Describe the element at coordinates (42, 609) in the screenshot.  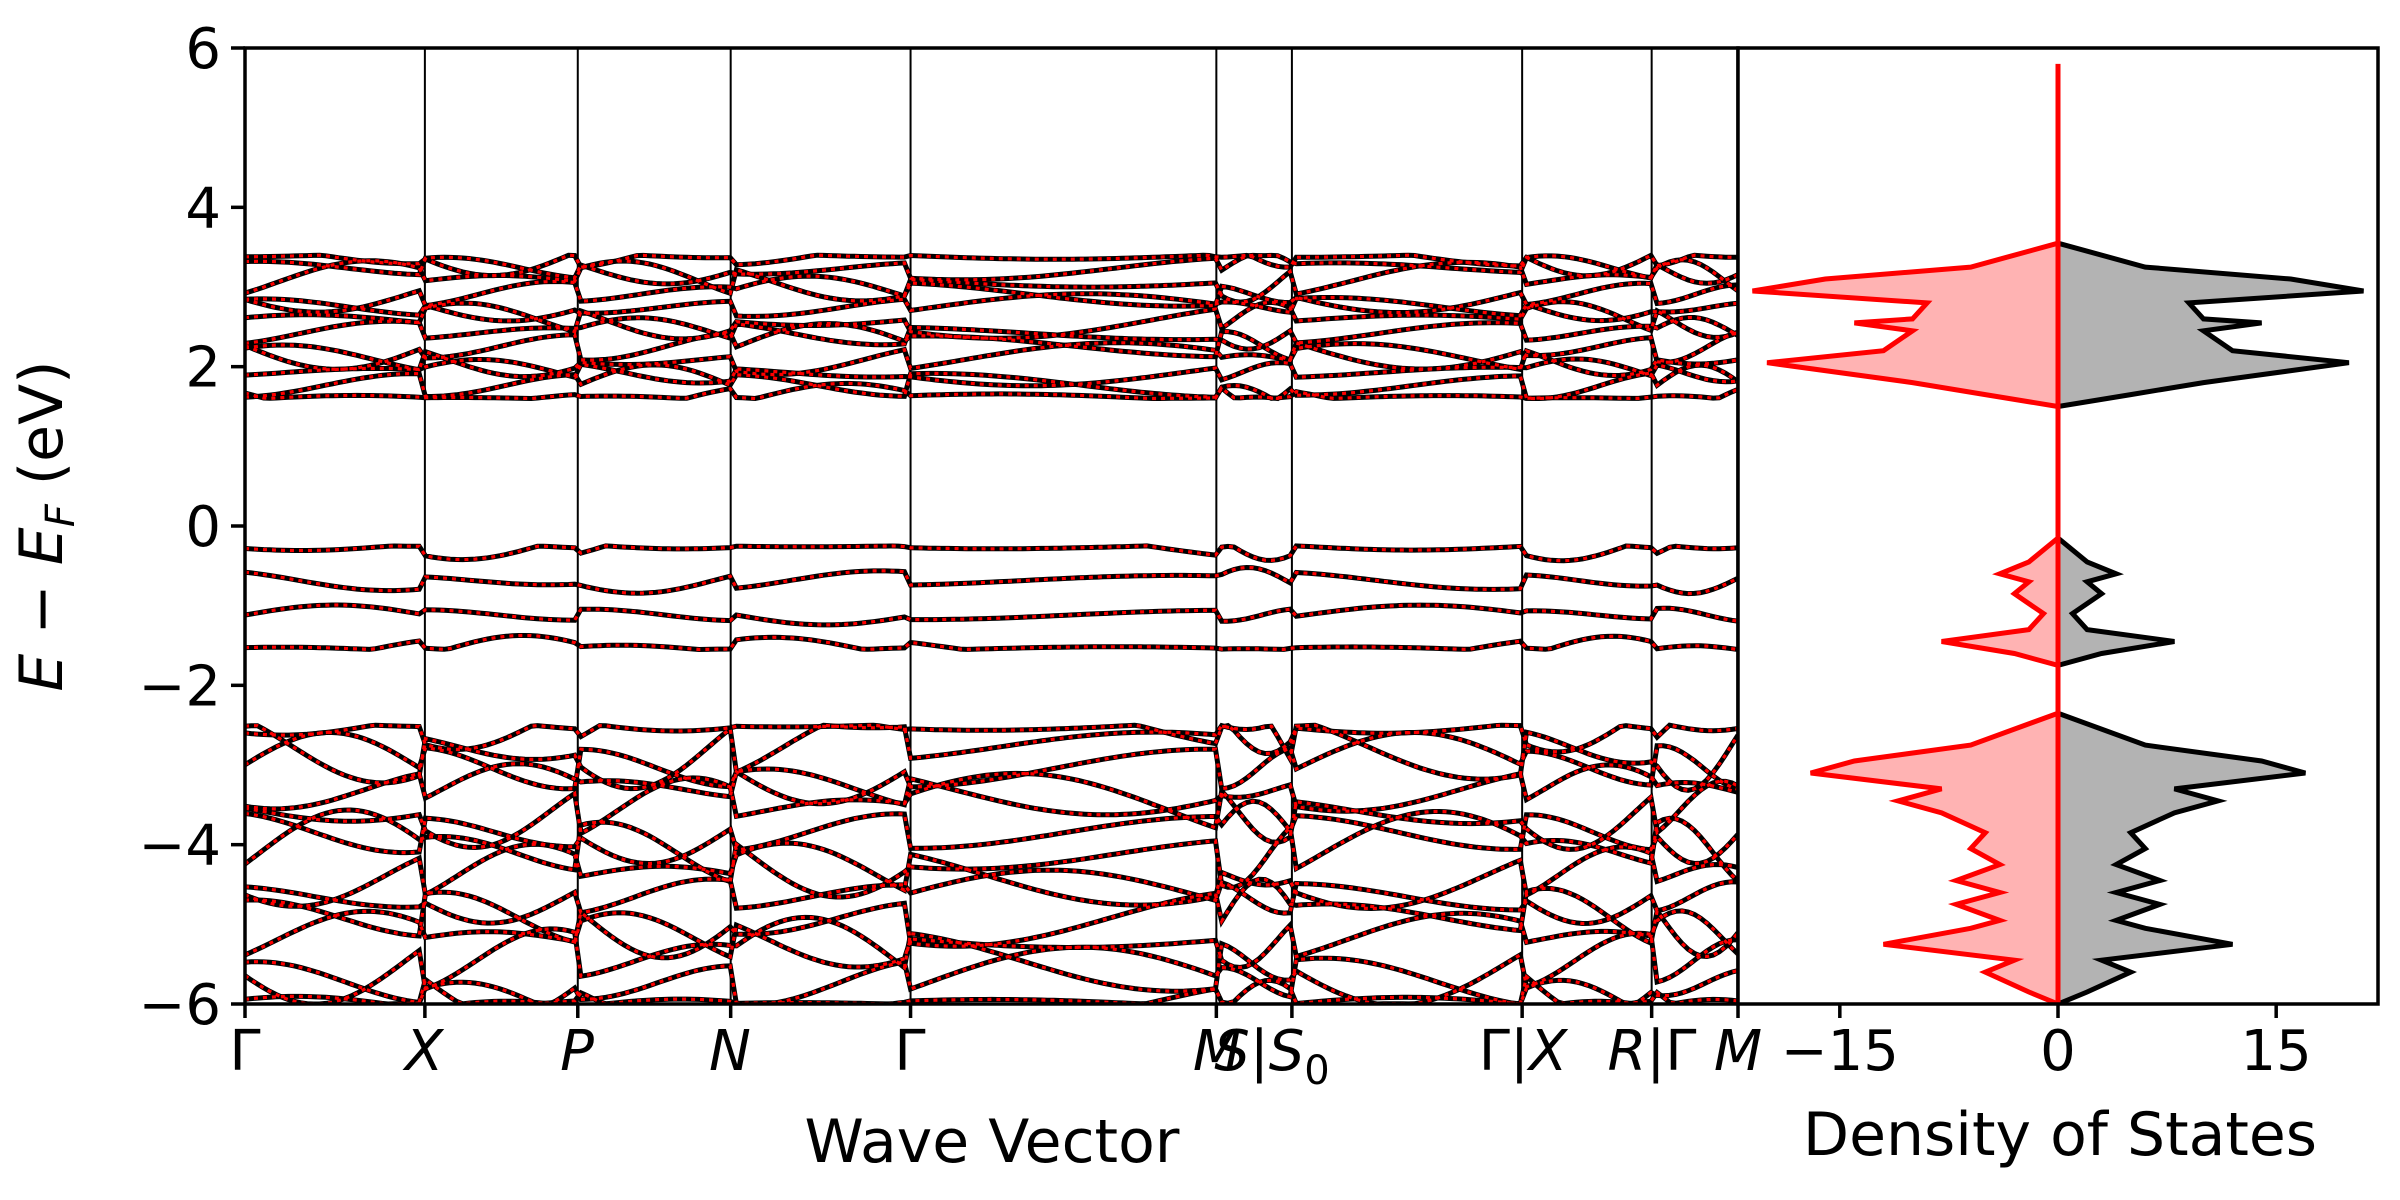
I see `y-axis-title-minus: −` at that location.